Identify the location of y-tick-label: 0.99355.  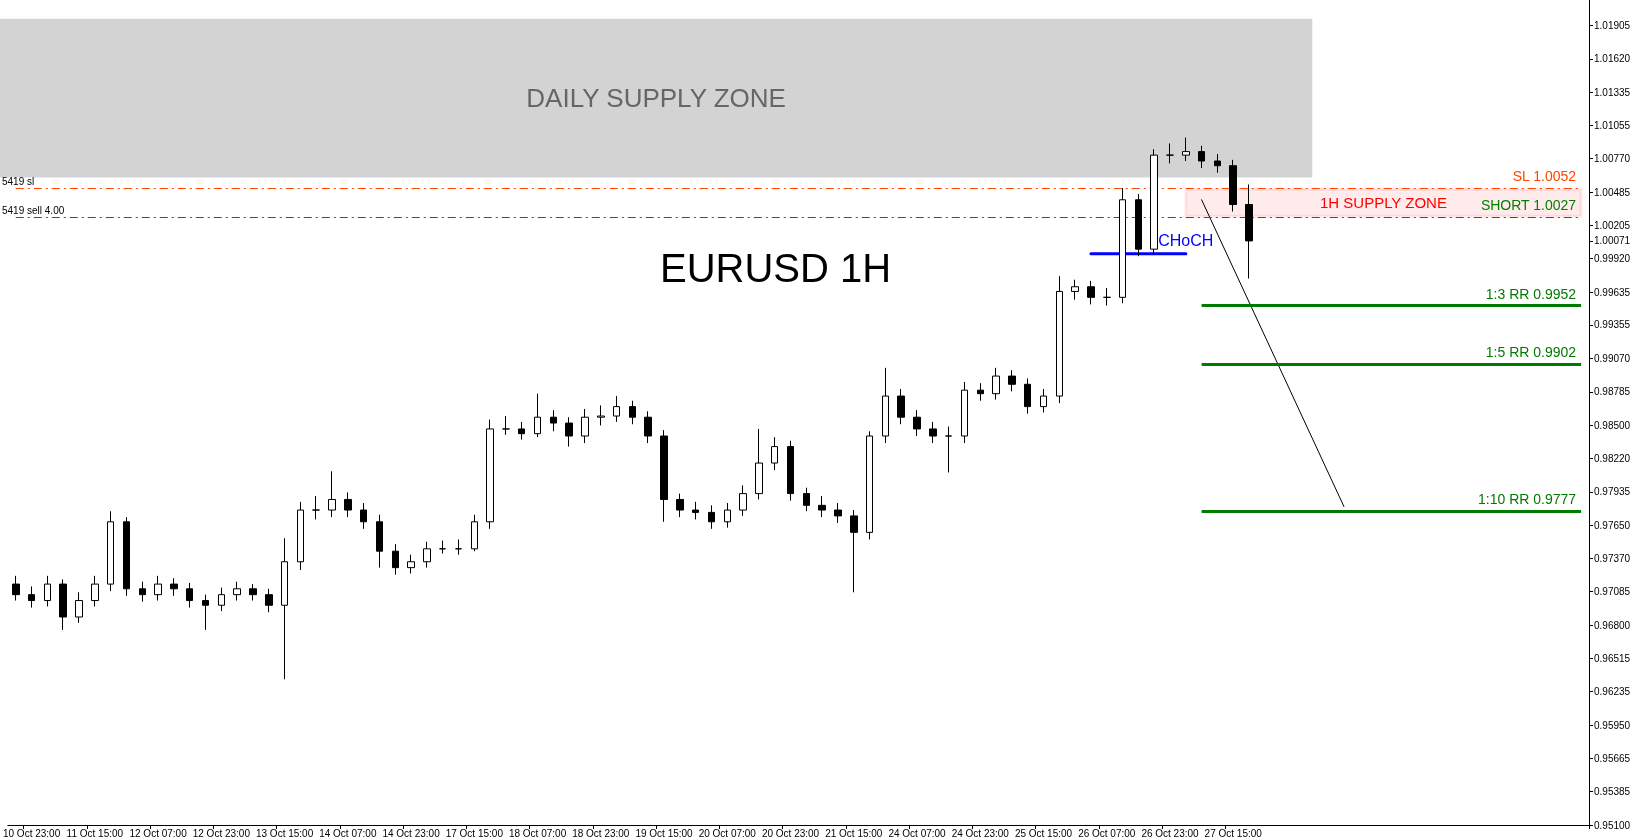
(1612, 325).